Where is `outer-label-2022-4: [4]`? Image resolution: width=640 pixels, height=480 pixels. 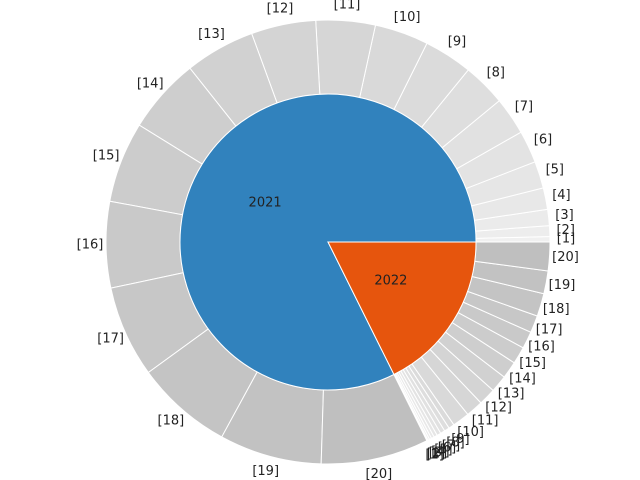 outer-label-2022-4: [4] is located at coordinates (440, 451).